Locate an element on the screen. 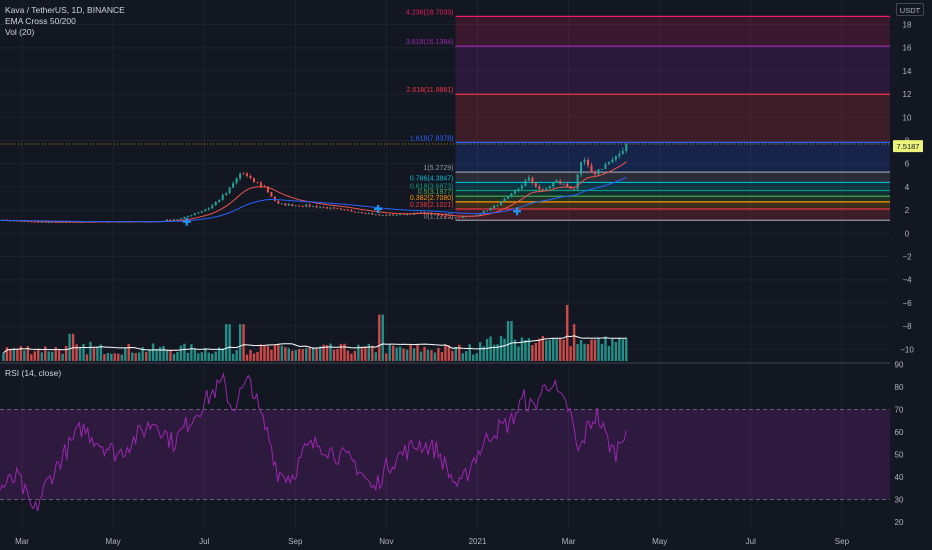 The width and height of the screenshot is (932, 550). fib-level-label: 1.618(7.8378) is located at coordinates (432, 138).